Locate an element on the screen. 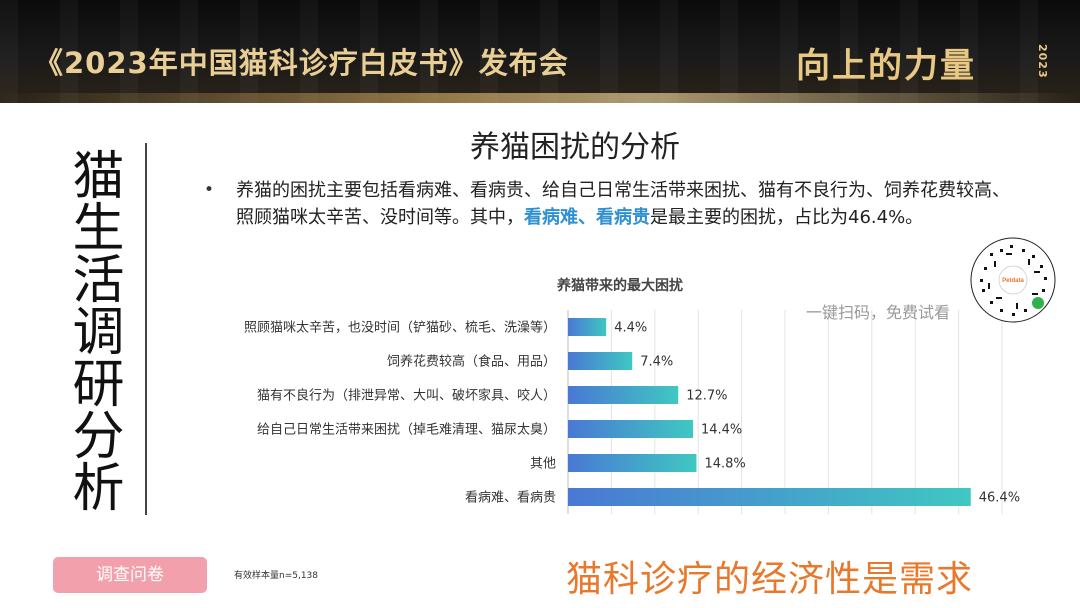 This screenshot has width=1080, height=608. category-label: 饲养花费较高（食品、用品） is located at coordinates (471, 362).